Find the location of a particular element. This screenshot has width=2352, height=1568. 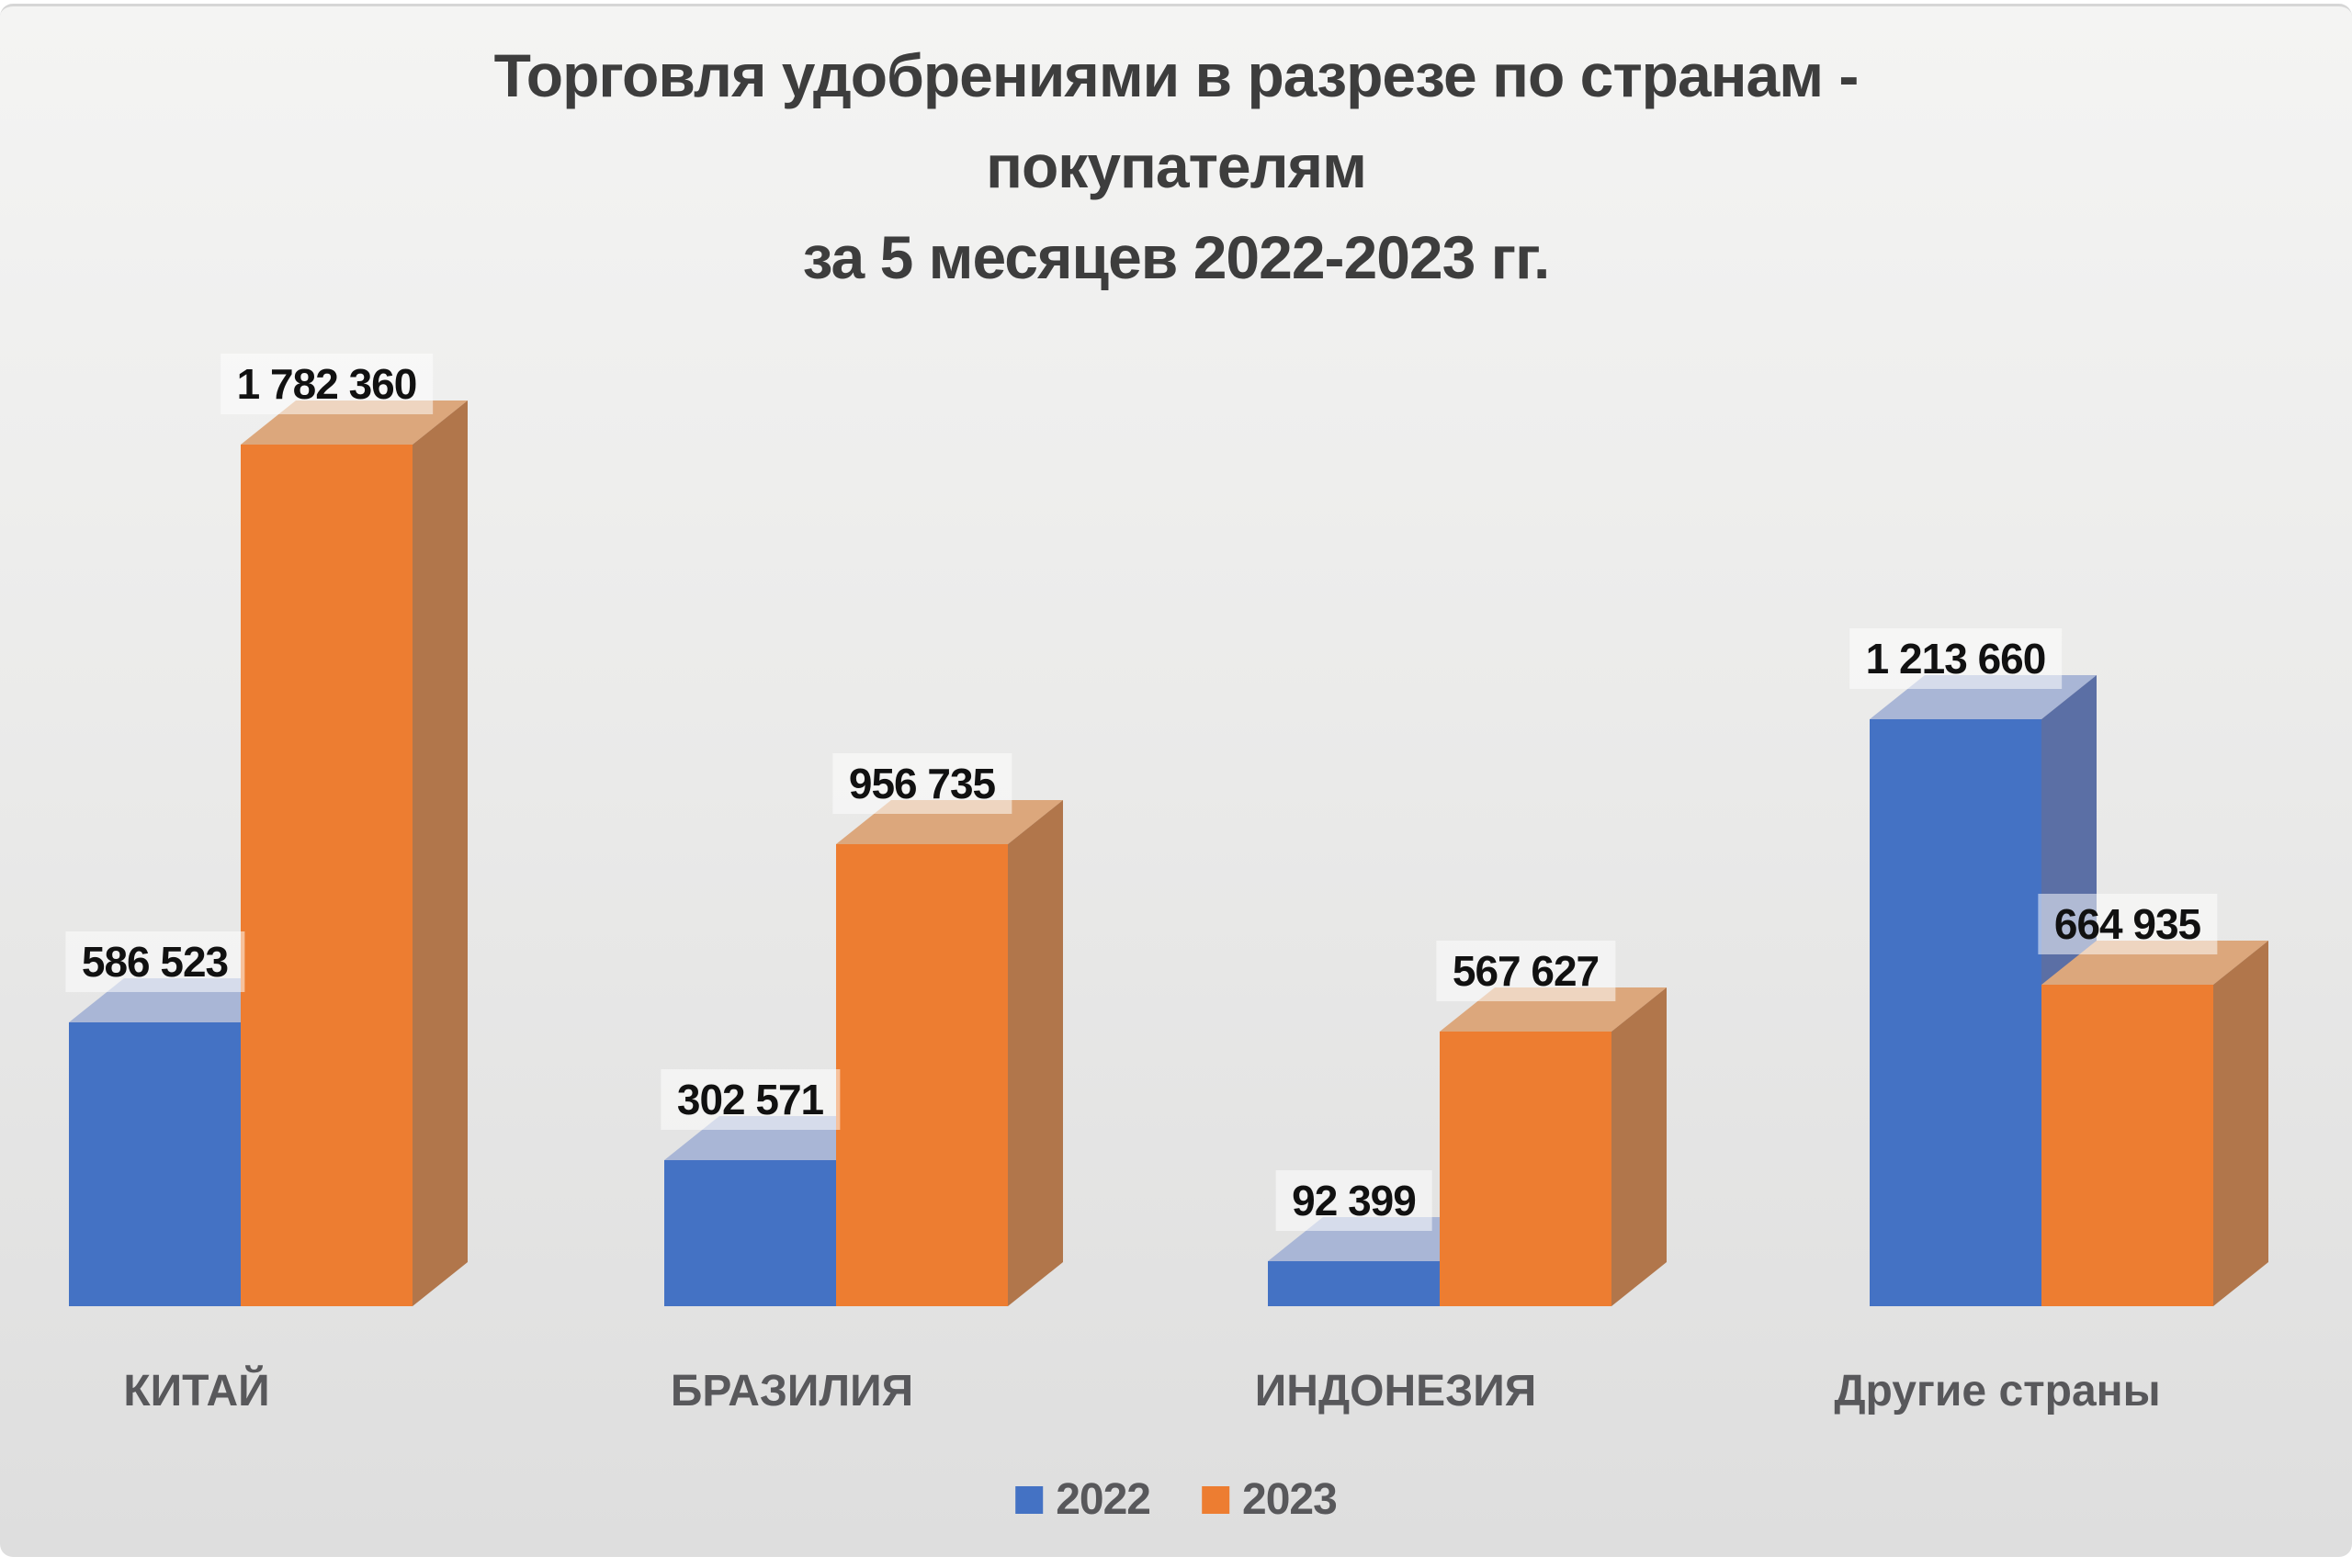

category-label-2: ИНДОНЕЗИЯ is located at coordinates (1396, 1391).